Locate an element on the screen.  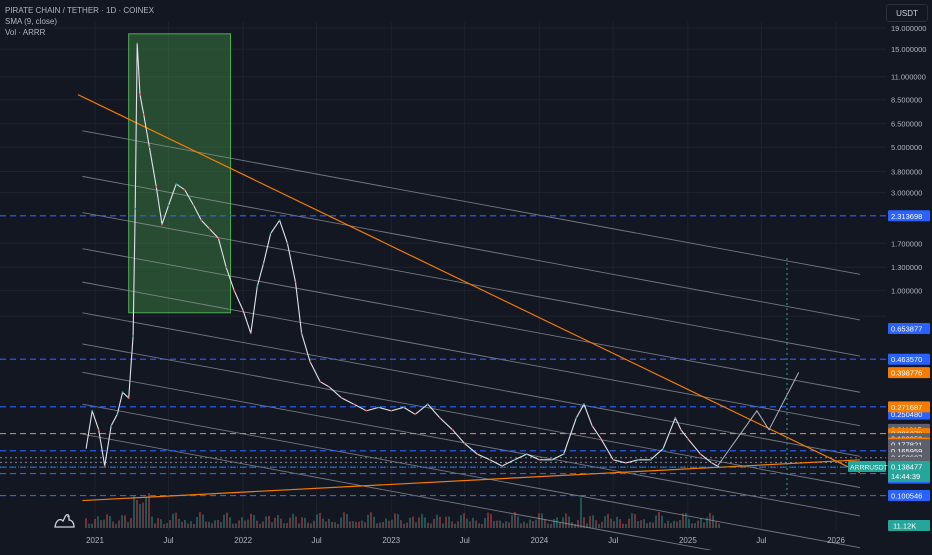
sma-indicator-label: SMA (9, close) is located at coordinates (31, 21).